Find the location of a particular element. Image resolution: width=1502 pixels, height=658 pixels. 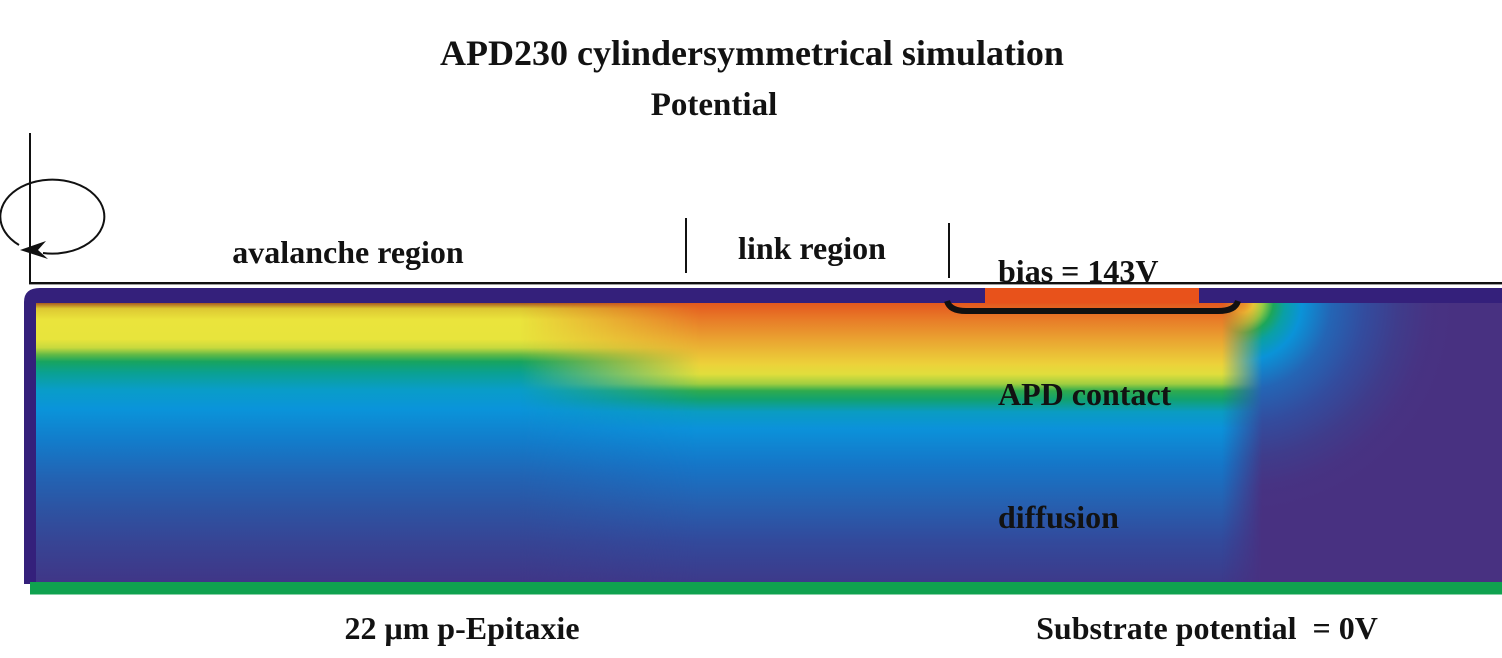

diffusion-label: diffusion is located at coordinates (1058, 517).